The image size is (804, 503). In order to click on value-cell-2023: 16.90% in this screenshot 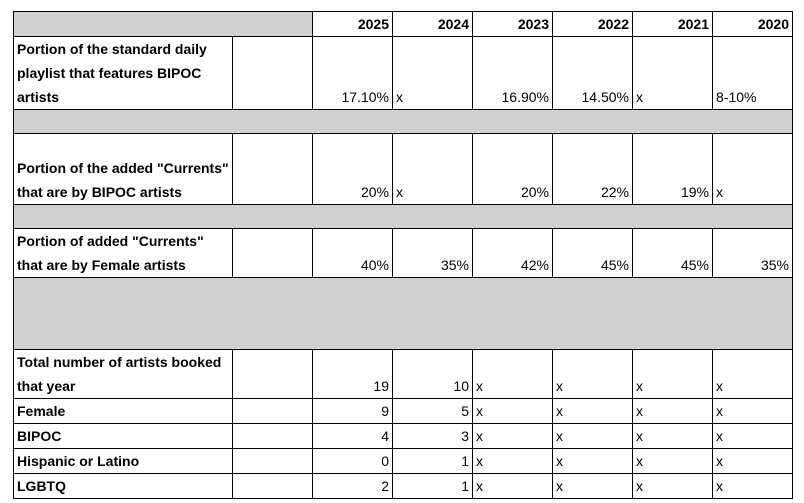, I will do `click(512, 73)`.